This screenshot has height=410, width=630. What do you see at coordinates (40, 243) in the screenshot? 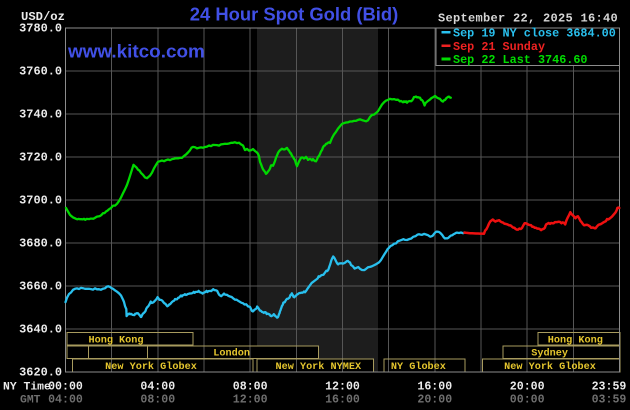
I see `svg-text: 3680.0` at bounding box center [40, 243].